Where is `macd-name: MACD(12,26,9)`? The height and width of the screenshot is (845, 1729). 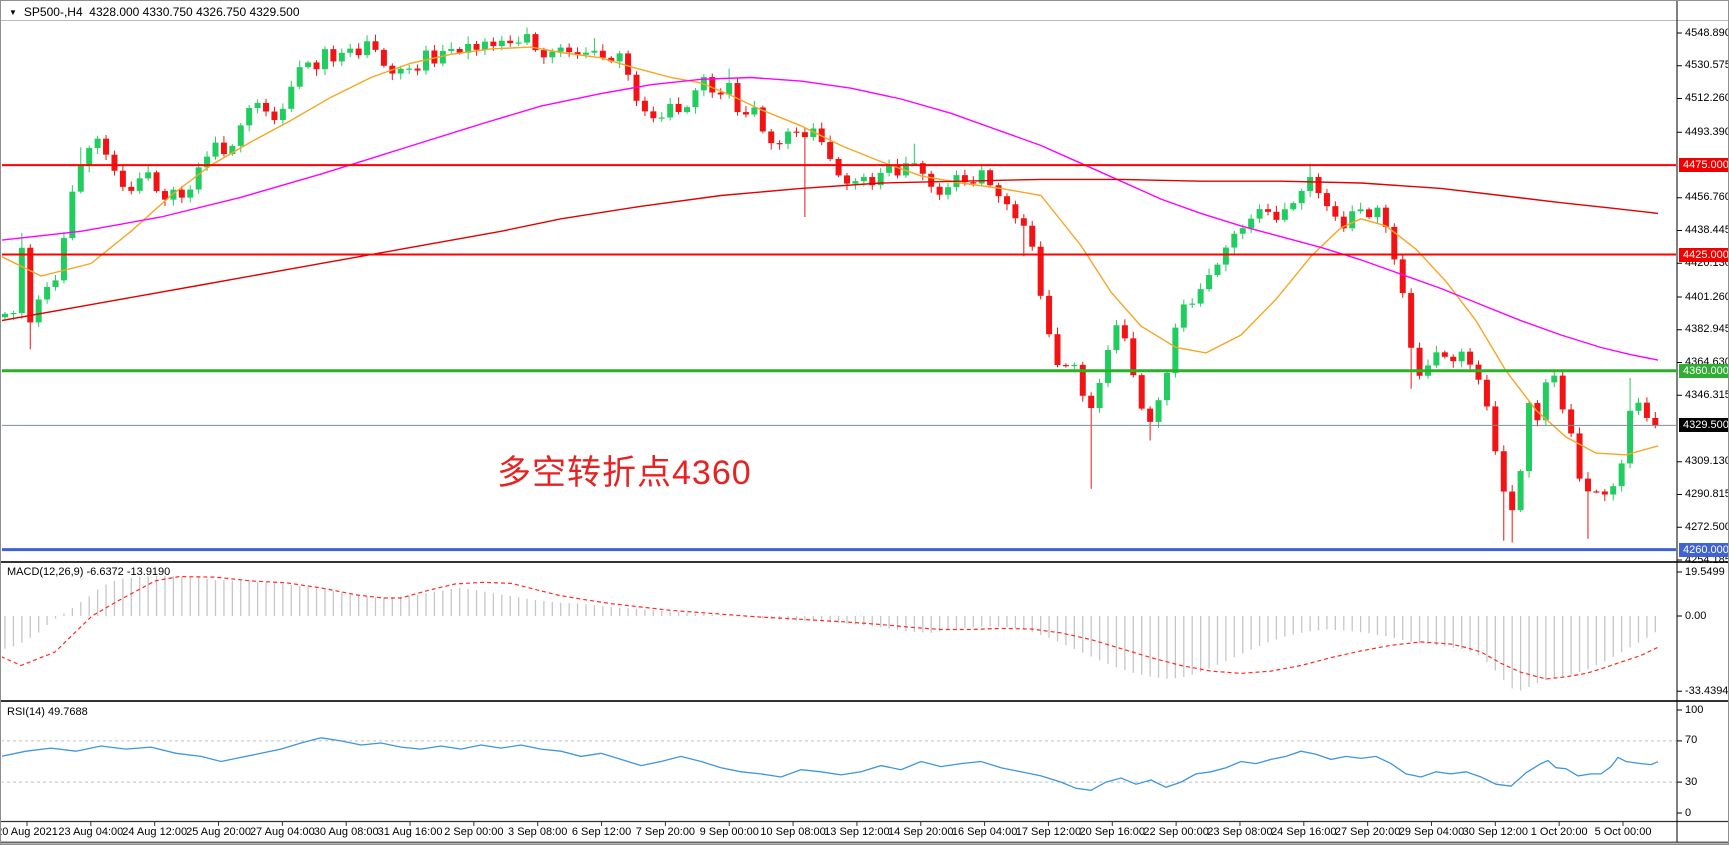 macd-name: MACD(12,26,9) is located at coordinates (45, 572).